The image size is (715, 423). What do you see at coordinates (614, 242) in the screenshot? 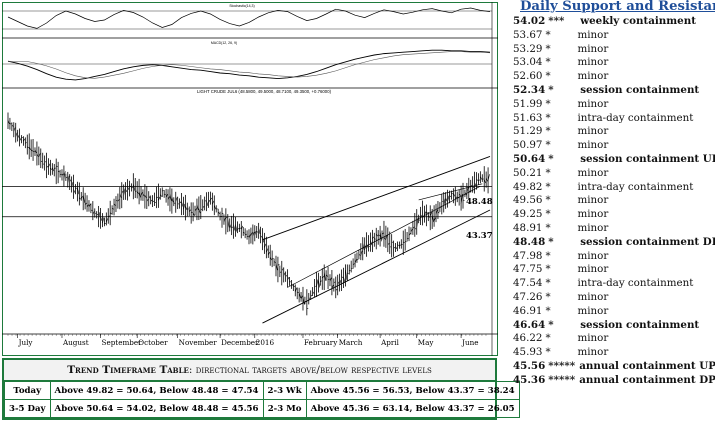
I see `level-row: 48.48 * session containment DP` at bounding box center [614, 242].